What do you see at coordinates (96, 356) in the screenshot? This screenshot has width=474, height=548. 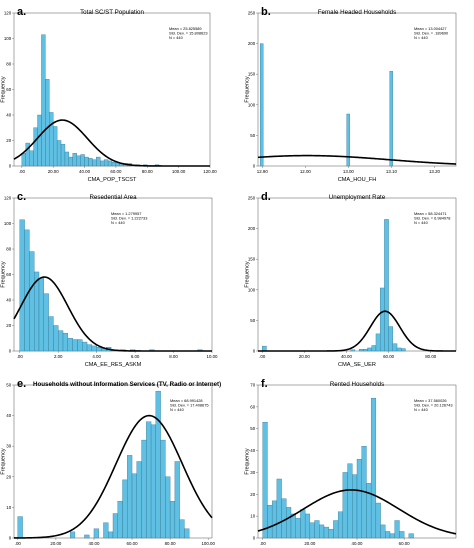 I see `x-tick-label-c: 4.00` at bounding box center [96, 356].